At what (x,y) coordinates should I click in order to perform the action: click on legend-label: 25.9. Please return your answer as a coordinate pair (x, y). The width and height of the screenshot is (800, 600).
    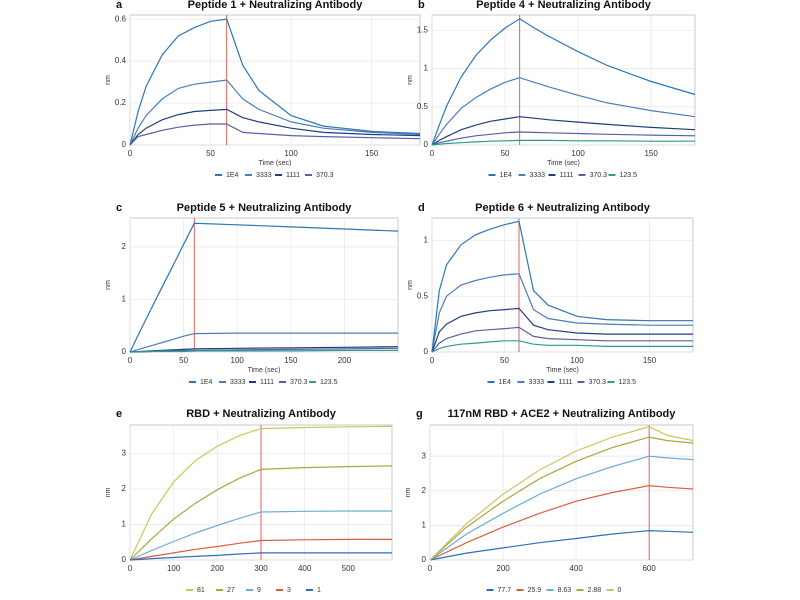
    Looking at the image, I should click on (535, 590).